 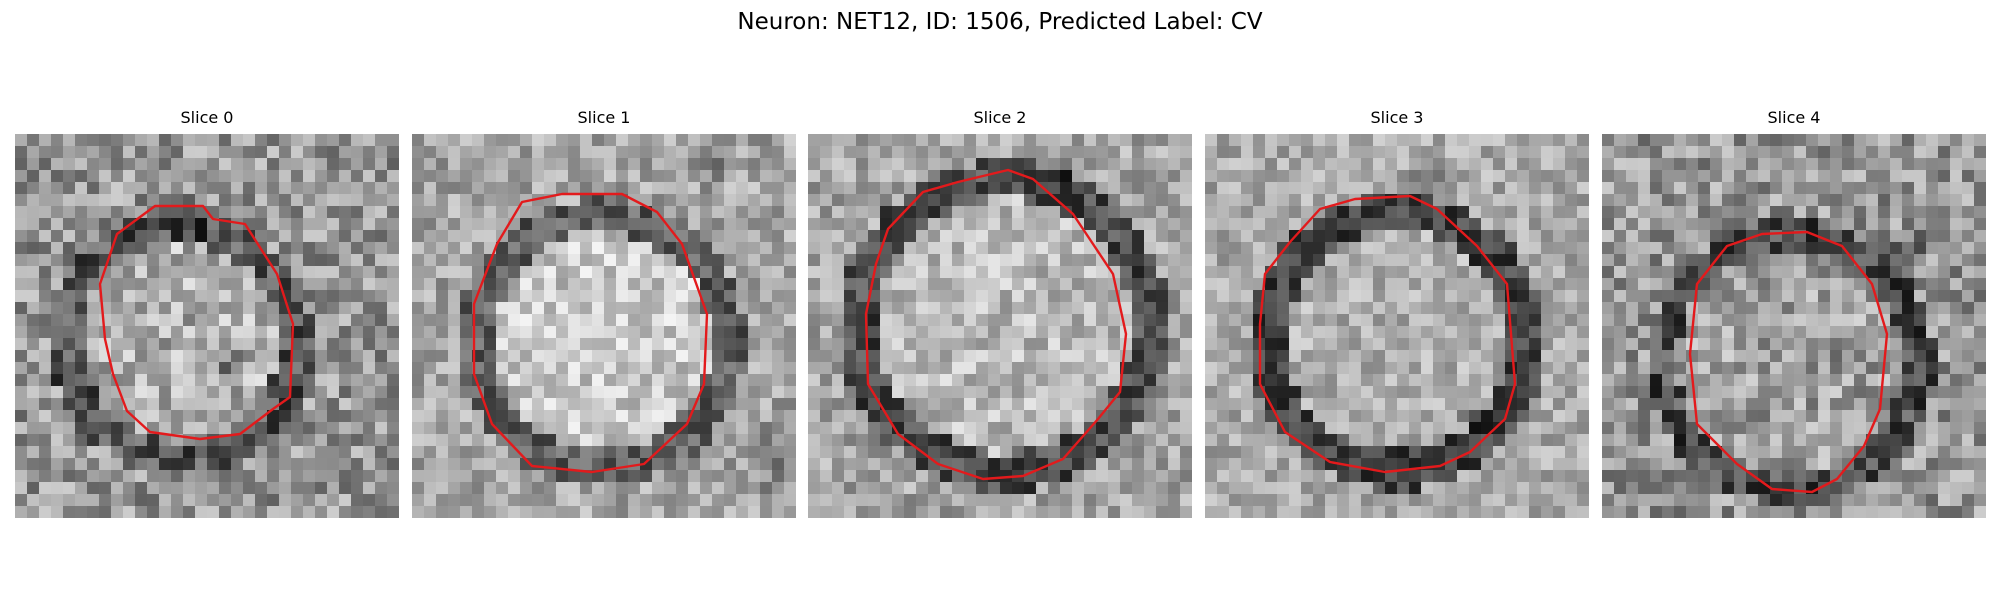 What do you see at coordinates (1794, 117) in the screenshot?
I see `slice-title-4: Slice 4` at bounding box center [1794, 117].